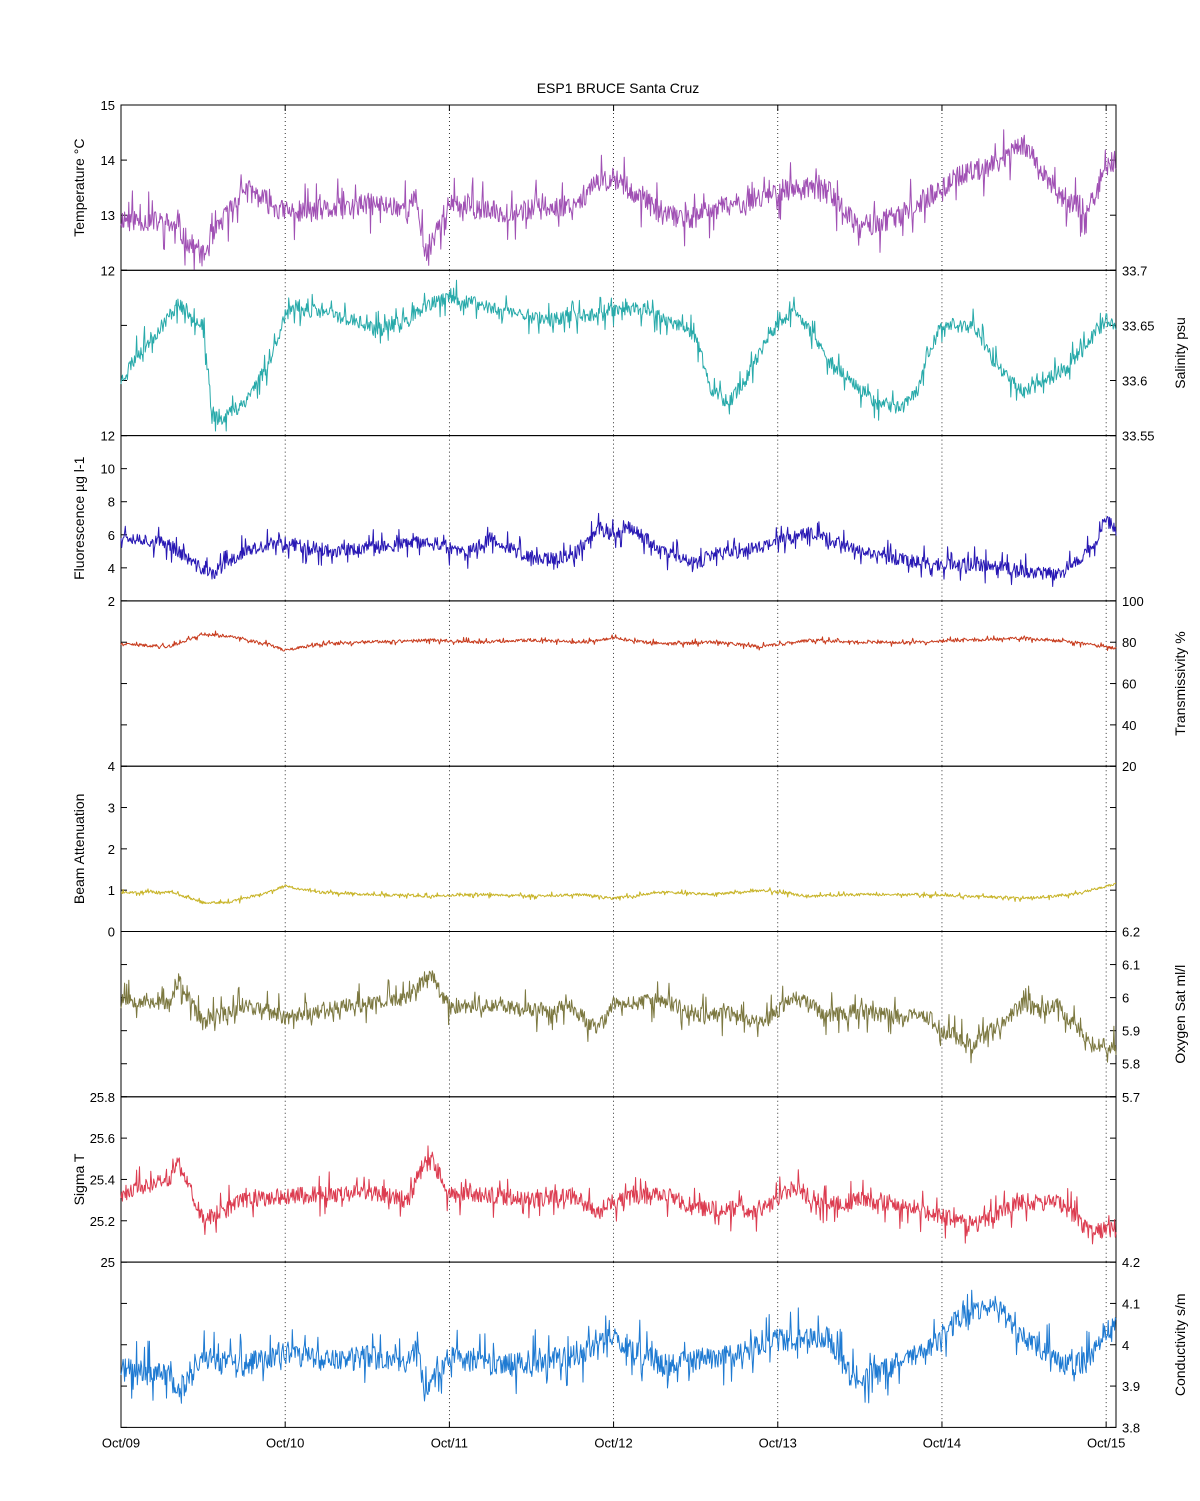 The height and width of the screenshot is (1501, 1200). Describe the element at coordinates (111, 890) in the screenshot. I see `y-tick-label: 1` at that location.